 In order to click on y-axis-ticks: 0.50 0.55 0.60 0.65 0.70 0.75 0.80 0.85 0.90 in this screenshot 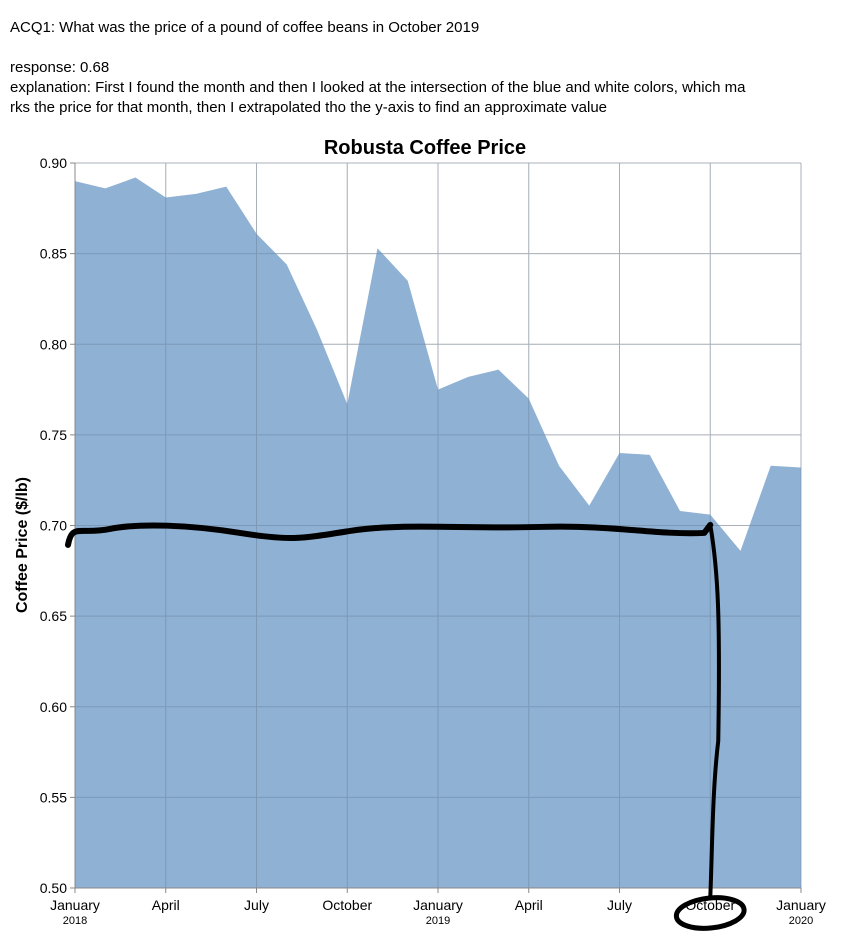, I will do `click(57, 525)`.